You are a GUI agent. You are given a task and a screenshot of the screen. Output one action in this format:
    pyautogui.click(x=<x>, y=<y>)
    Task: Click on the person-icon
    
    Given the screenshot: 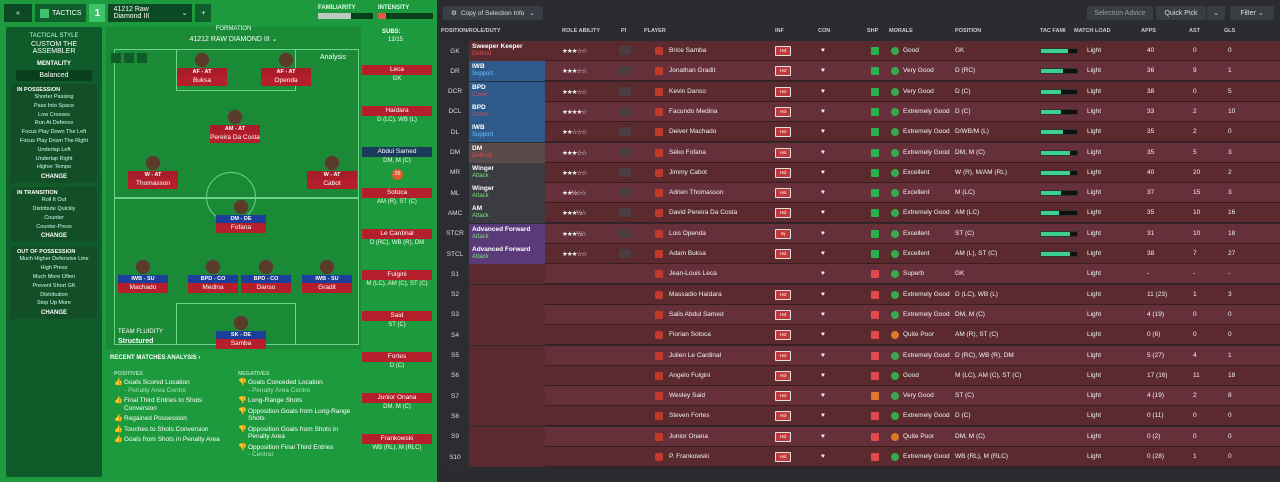 What is the action you would take?
    pyautogui.click(x=116, y=58)
    